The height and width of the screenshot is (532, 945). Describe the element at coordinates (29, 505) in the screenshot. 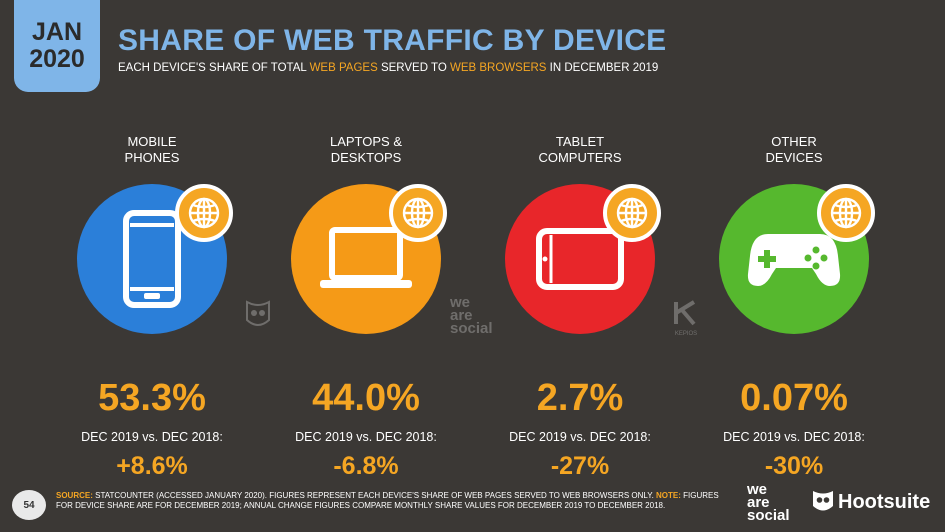

I see `page-number: 54` at that location.